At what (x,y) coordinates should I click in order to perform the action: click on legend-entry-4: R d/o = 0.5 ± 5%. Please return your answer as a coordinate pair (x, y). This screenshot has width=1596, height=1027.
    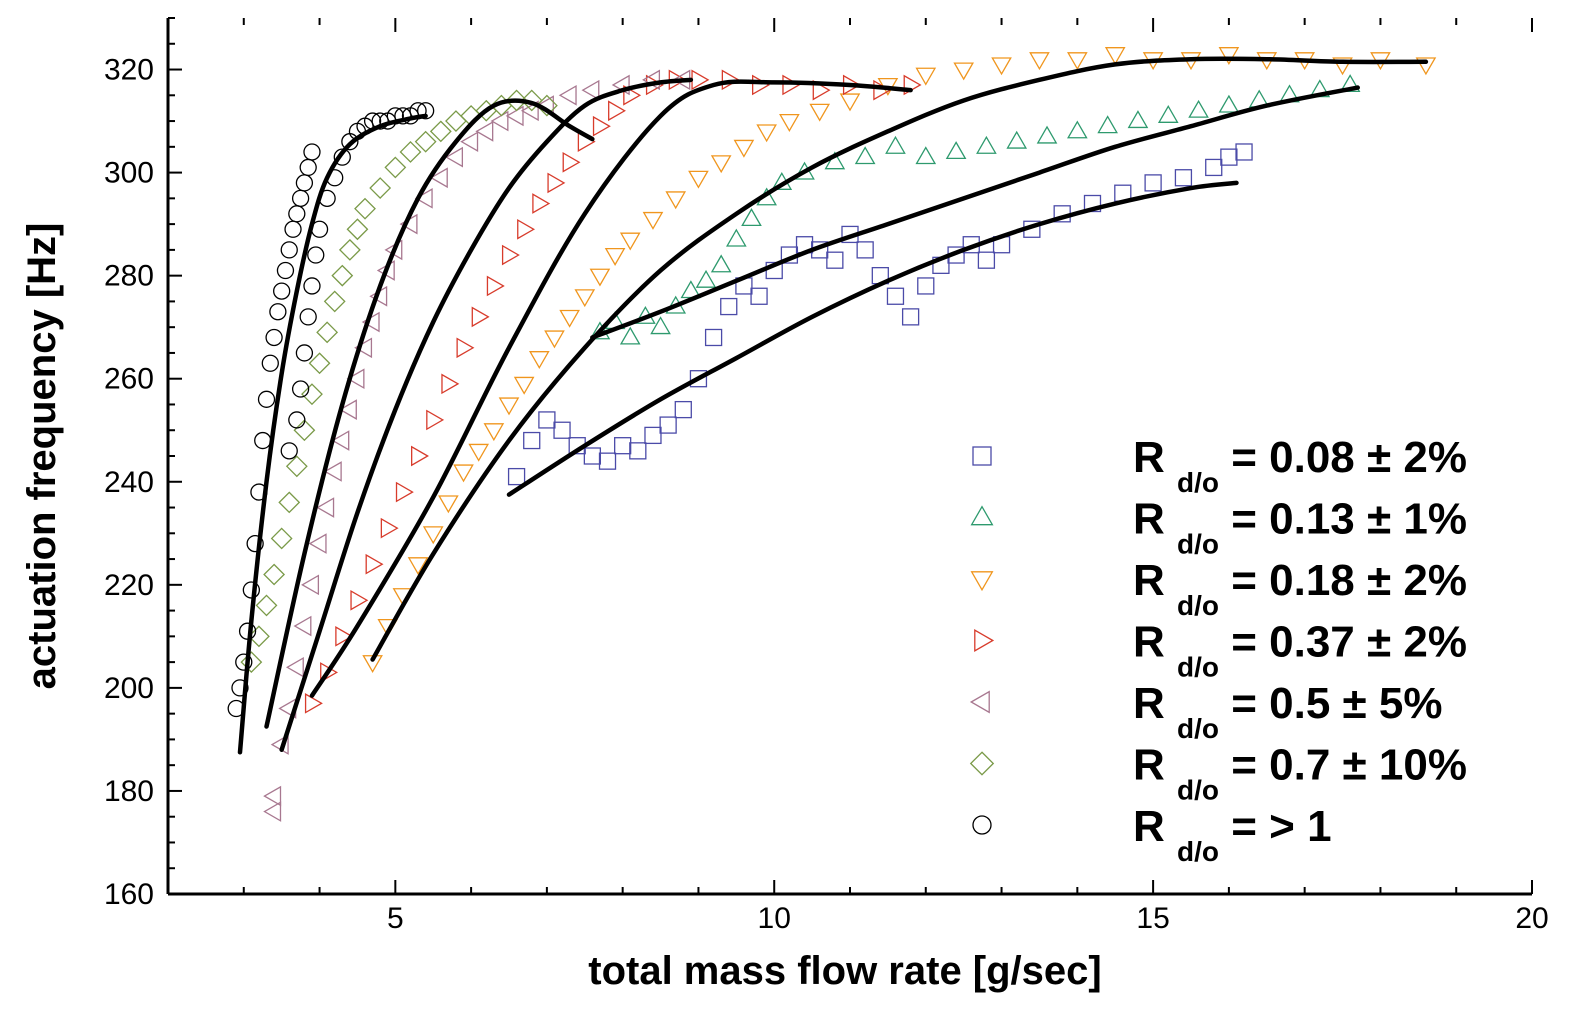
    Looking at the image, I should click on (1206, 711).